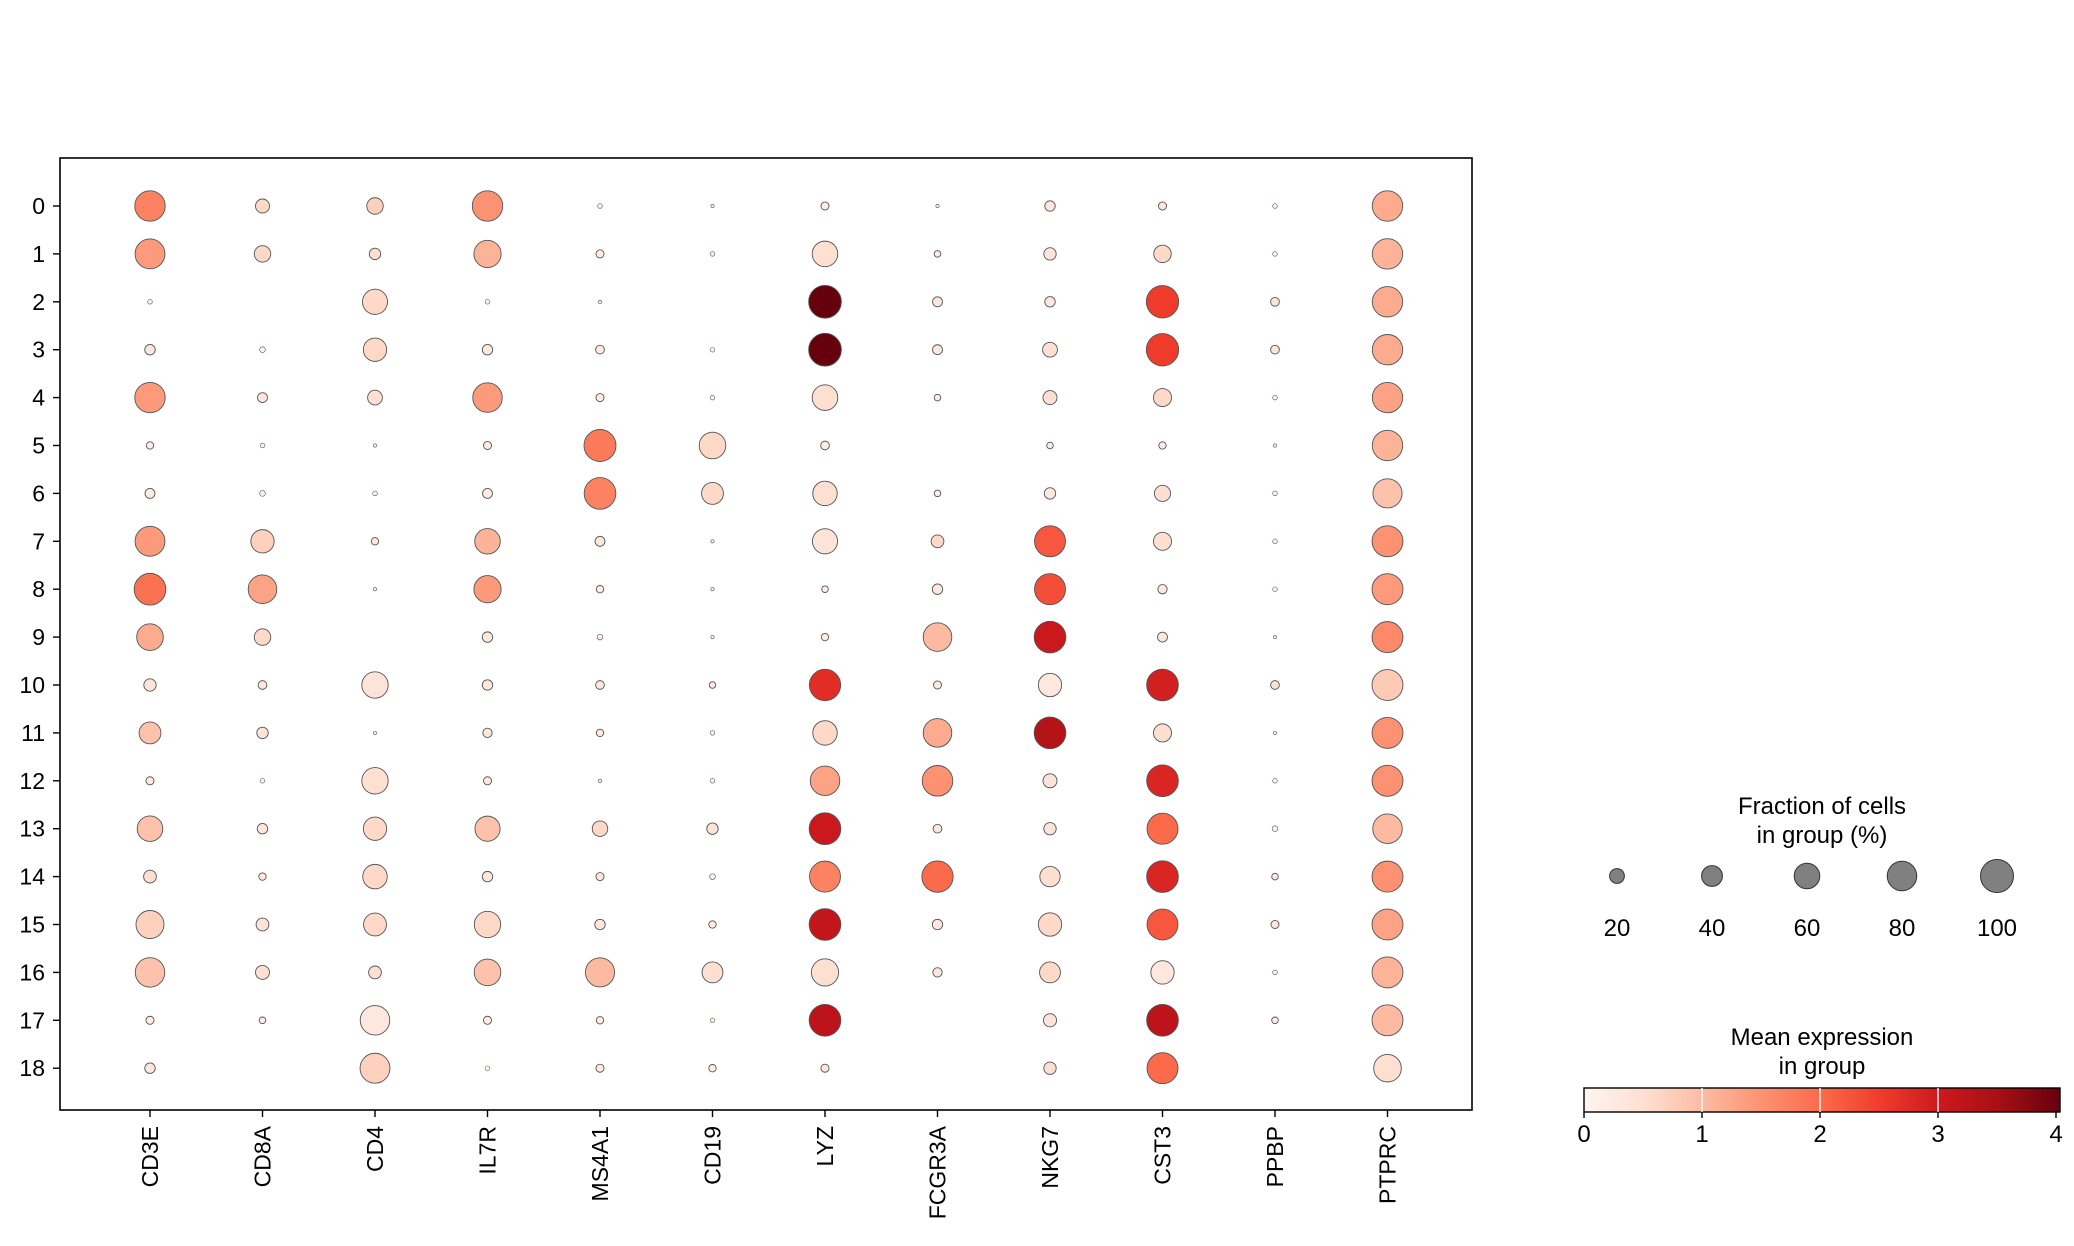 Image resolution: width=2074 pixels, height=1246 pixels. I want to click on y-tick-label: 15, so click(32, 925).